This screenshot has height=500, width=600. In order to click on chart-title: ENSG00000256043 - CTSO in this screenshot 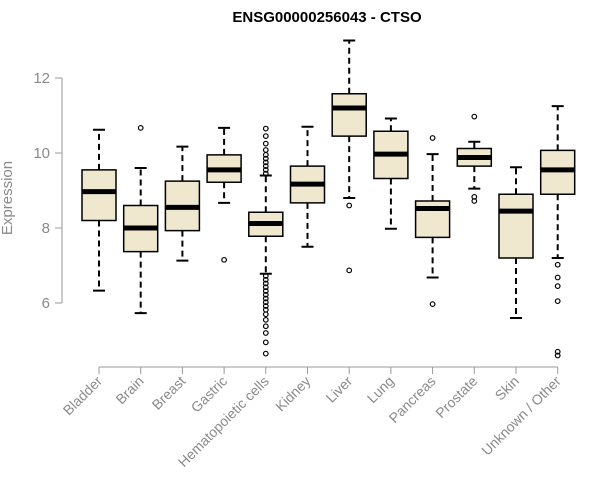, I will do `click(327, 17)`.